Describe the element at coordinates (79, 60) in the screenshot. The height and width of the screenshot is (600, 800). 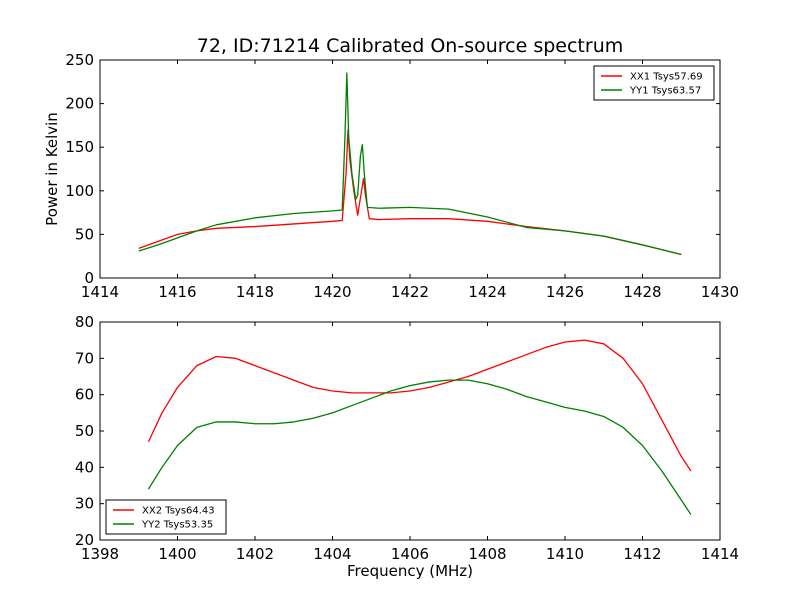
I see `top-y-tick-label: 250` at that location.